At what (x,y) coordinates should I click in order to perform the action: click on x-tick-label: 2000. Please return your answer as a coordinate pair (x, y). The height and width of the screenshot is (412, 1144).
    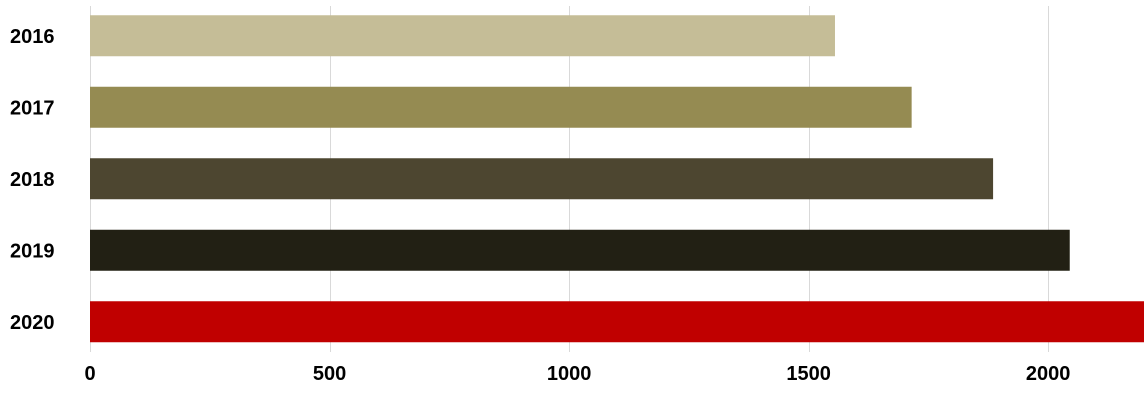
    Looking at the image, I should click on (1048, 374).